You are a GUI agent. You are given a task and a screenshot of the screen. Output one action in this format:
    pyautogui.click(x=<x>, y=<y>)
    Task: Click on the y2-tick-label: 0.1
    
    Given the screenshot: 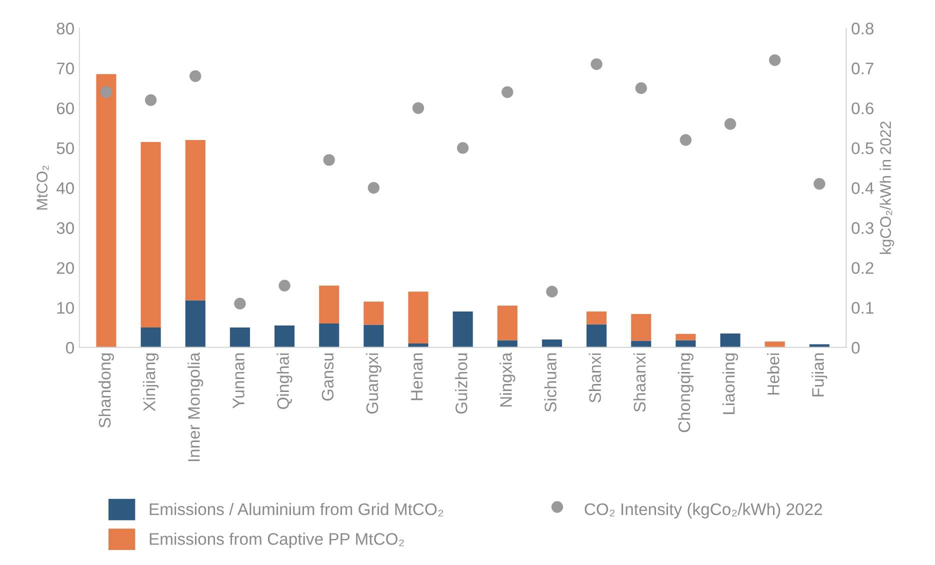 What is the action you would take?
    pyautogui.click(x=863, y=308)
    